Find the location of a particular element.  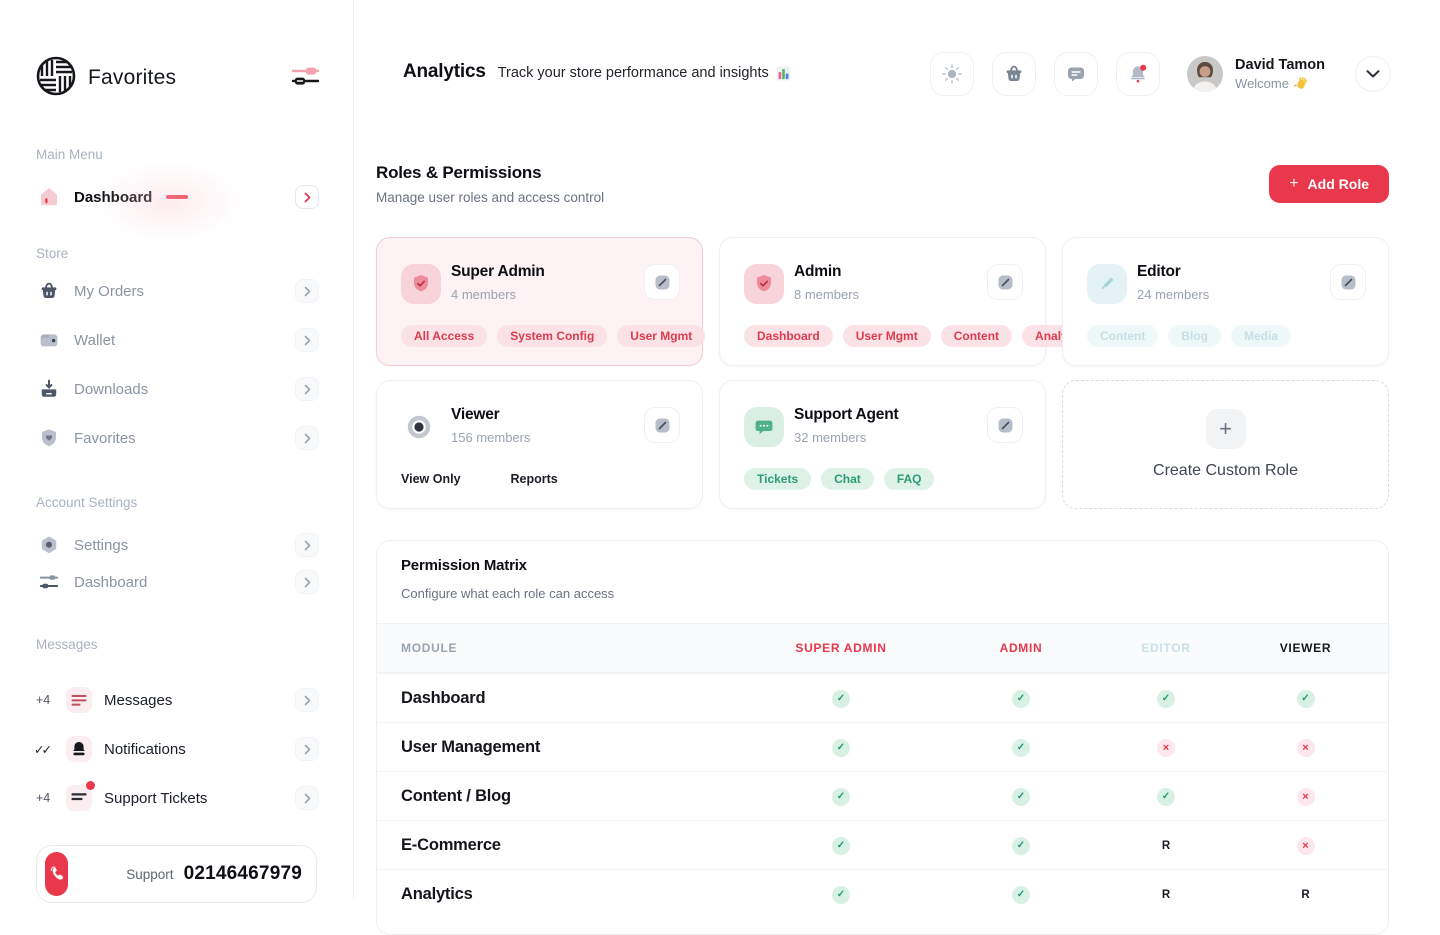

role-tag: All Access is located at coordinates (444, 336).